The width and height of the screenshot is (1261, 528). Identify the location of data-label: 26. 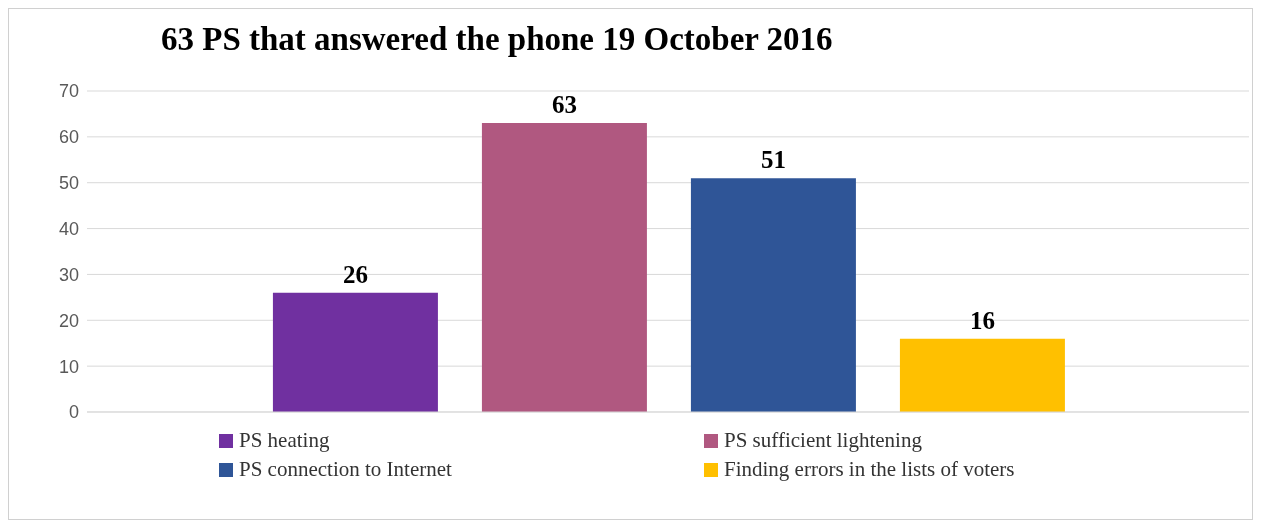
(355, 274).